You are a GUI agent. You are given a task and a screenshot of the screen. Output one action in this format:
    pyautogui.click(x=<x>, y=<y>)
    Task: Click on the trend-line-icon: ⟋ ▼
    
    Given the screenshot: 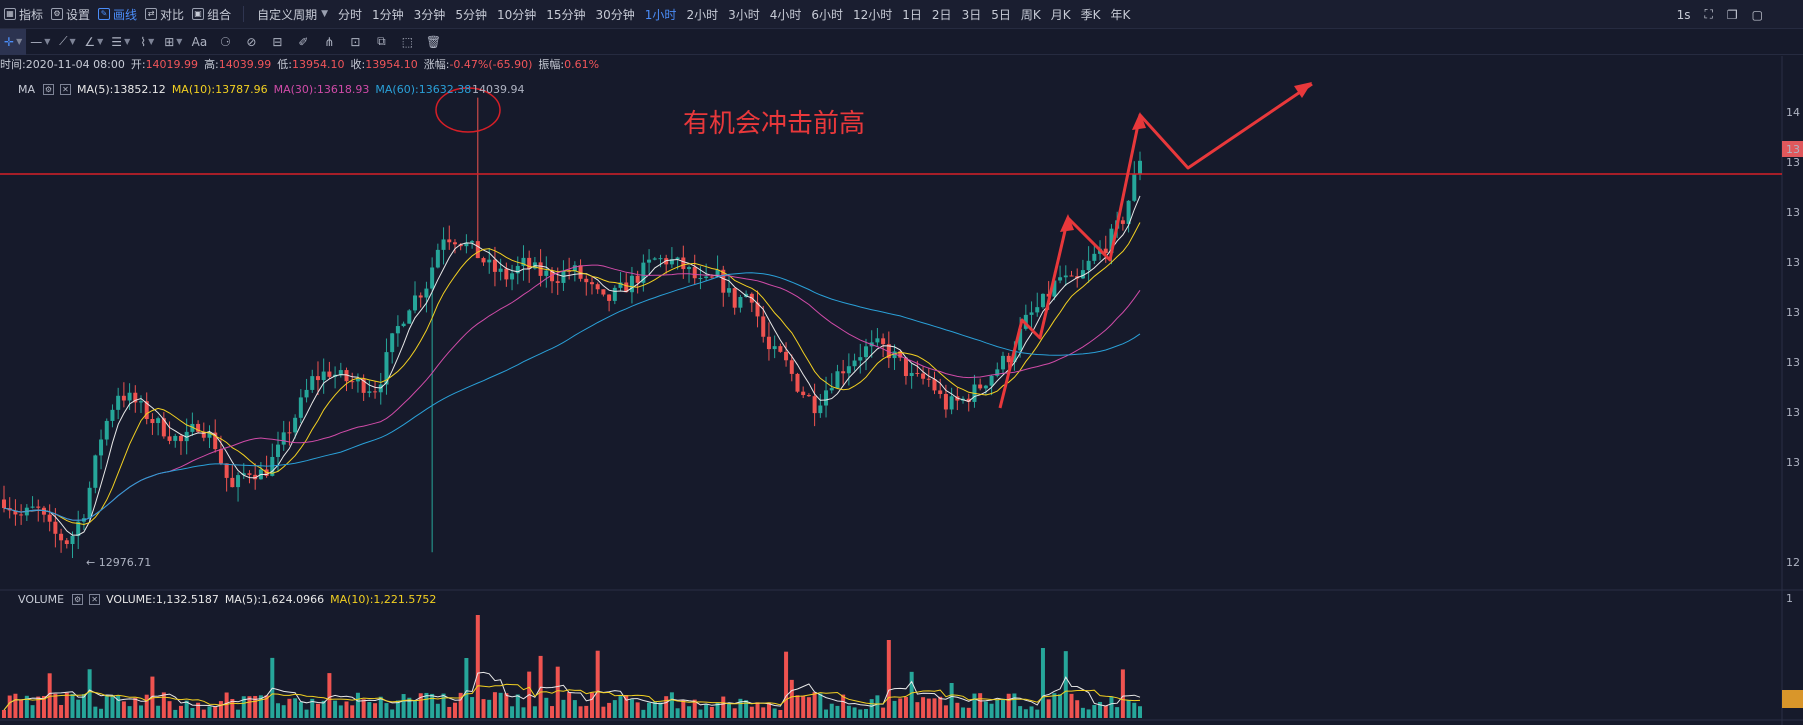 What is the action you would take?
    pyautogui.click(x=67, y=41)
    